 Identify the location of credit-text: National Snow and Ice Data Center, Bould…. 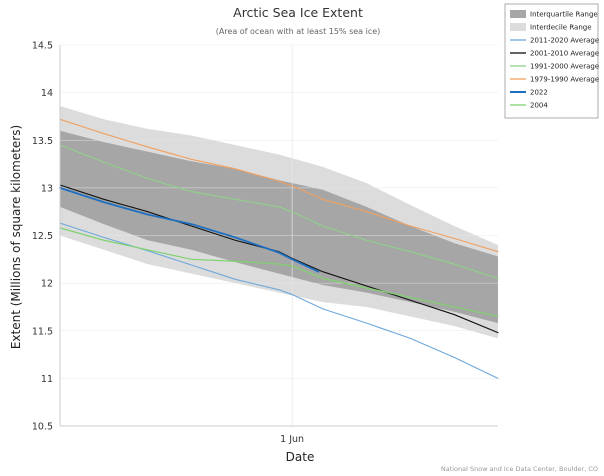
(519, 469).